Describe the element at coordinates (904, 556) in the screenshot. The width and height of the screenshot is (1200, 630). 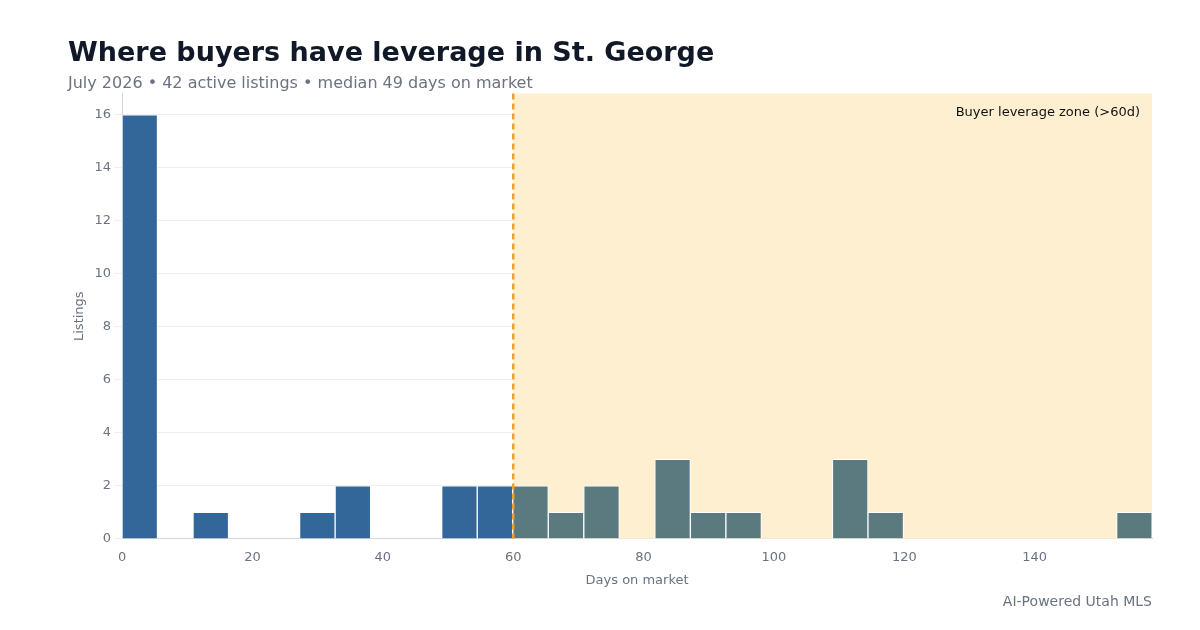
I see `x-tick-label: 120` at that location.